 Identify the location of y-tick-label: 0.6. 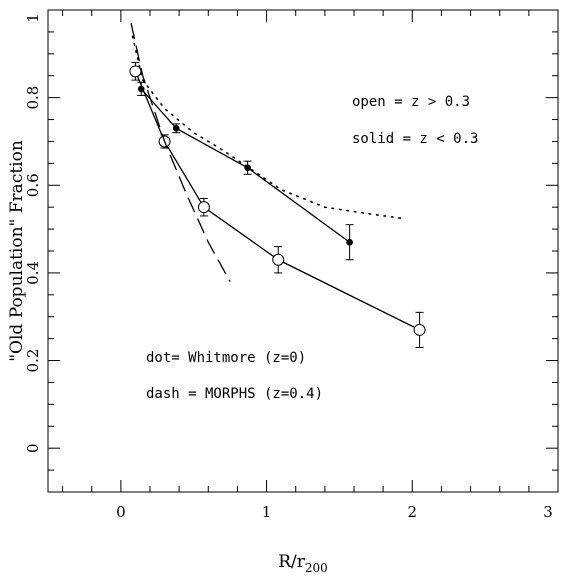
(33, 185).